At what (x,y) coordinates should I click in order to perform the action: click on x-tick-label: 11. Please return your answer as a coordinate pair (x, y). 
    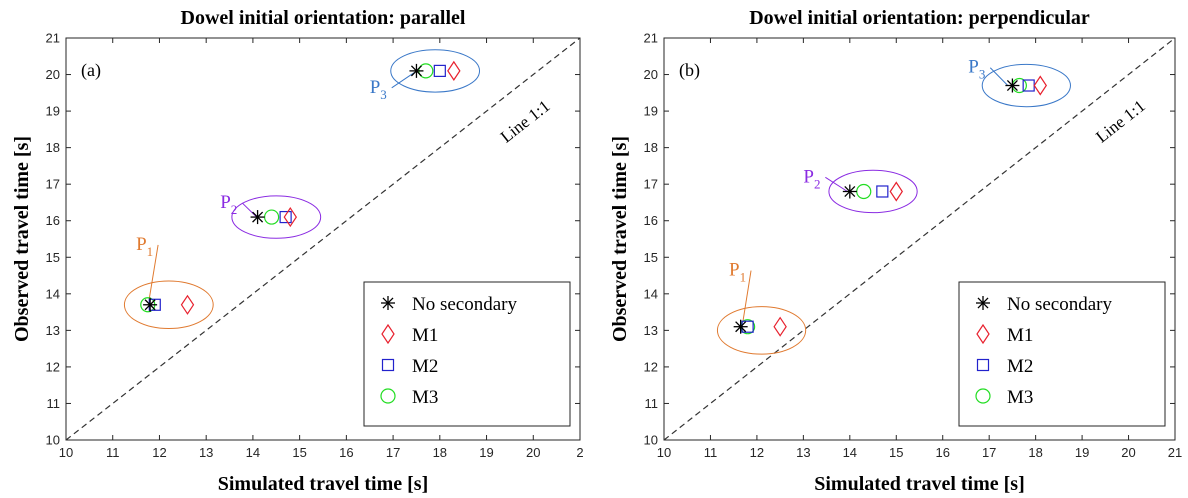
    Looking at the image, I should click on (113, 452).